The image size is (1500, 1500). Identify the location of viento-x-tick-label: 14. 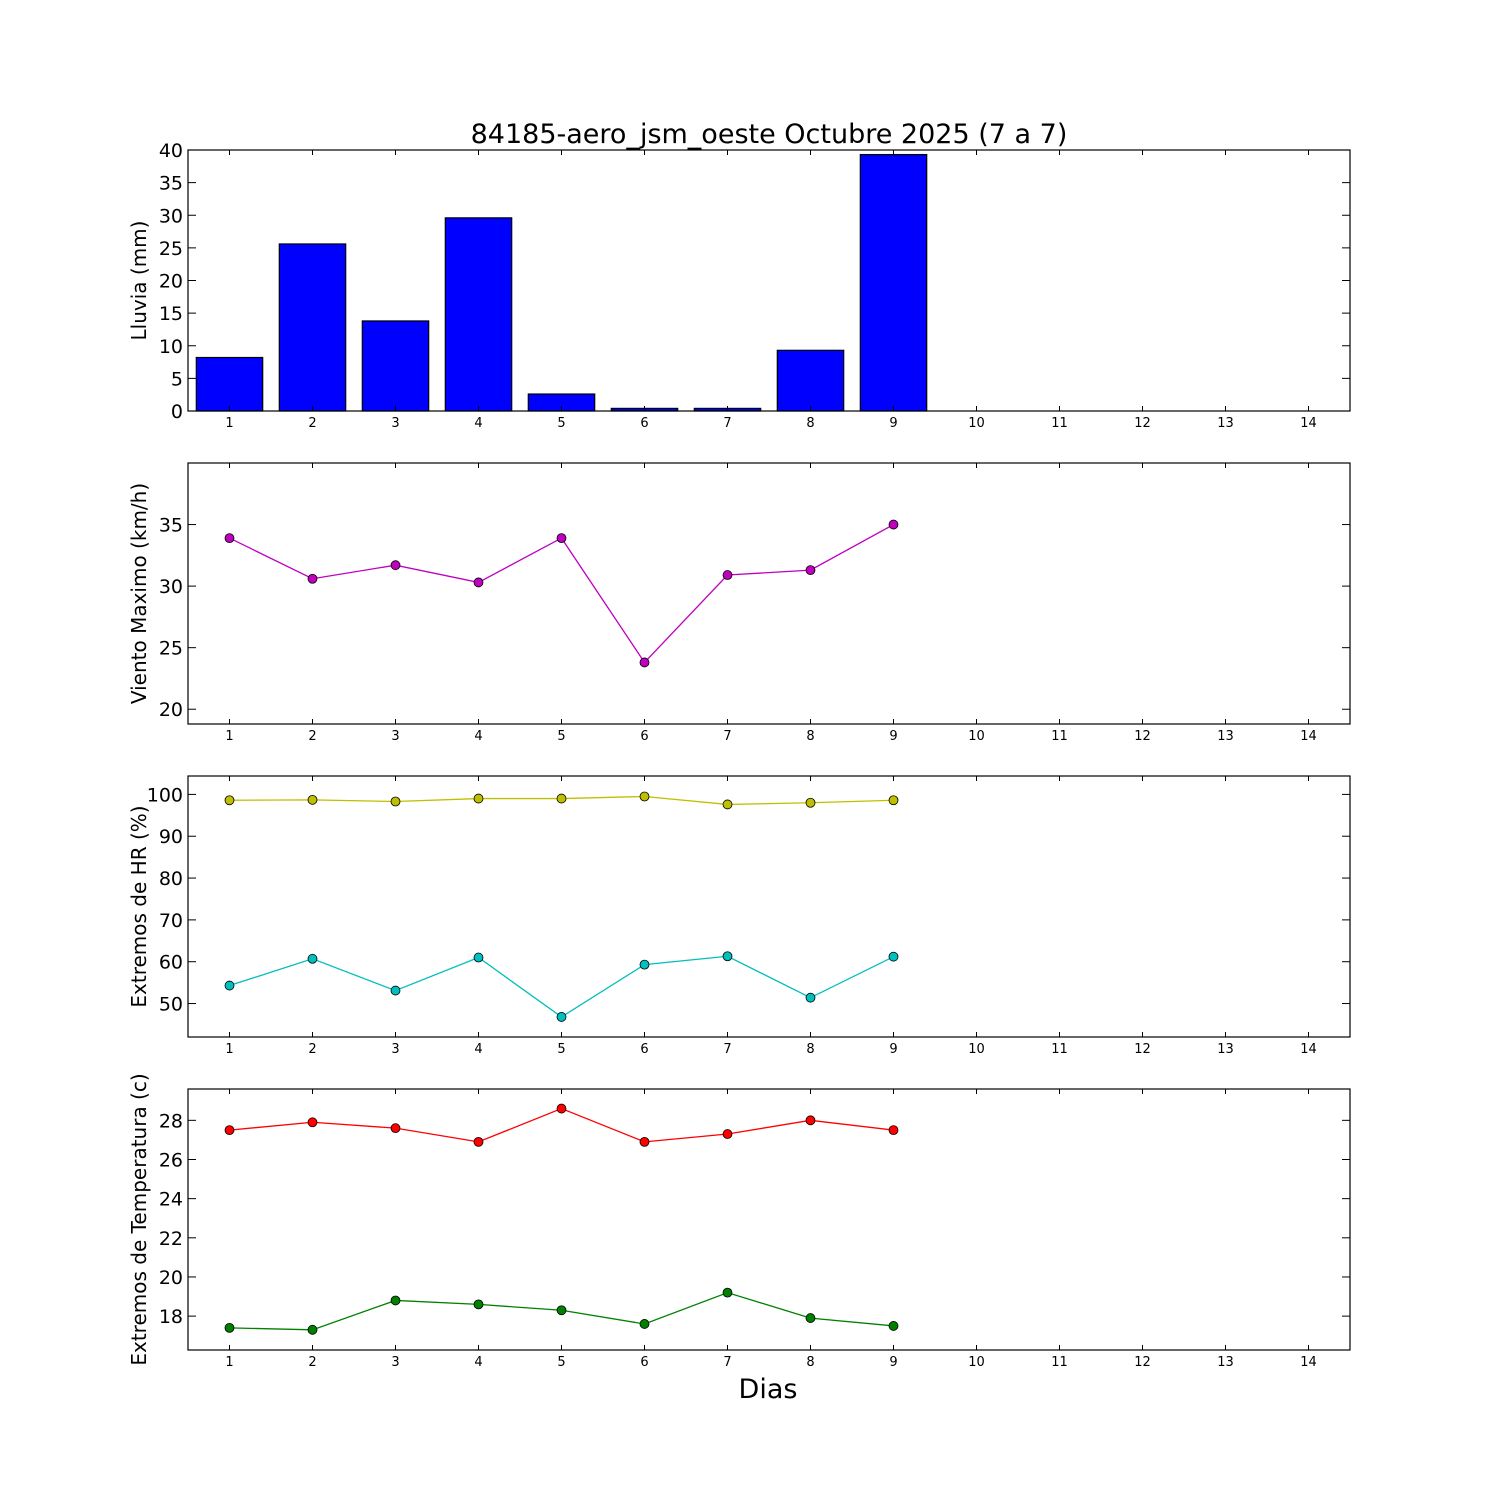
(1308, 736).